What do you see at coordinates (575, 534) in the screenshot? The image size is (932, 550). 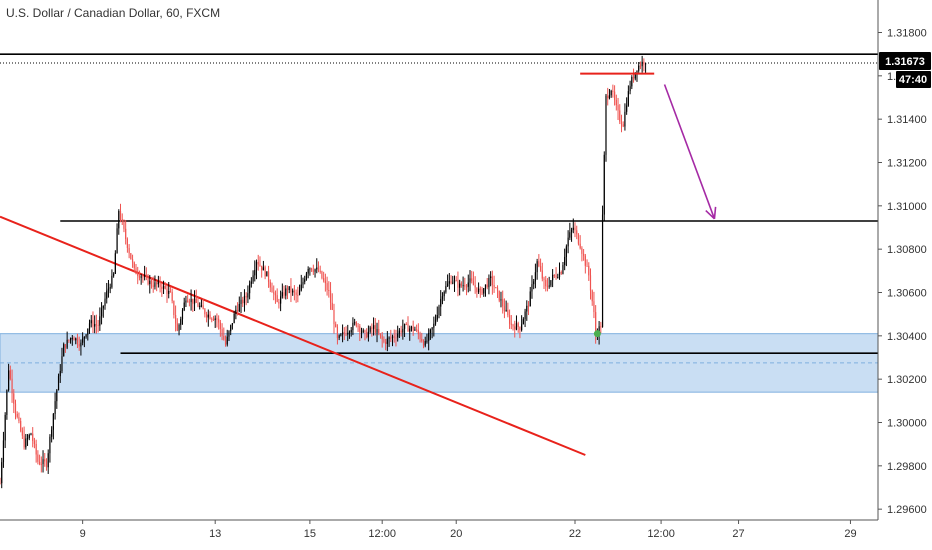 I see `x-tick-label: 22` at bounding box center [575, 534].